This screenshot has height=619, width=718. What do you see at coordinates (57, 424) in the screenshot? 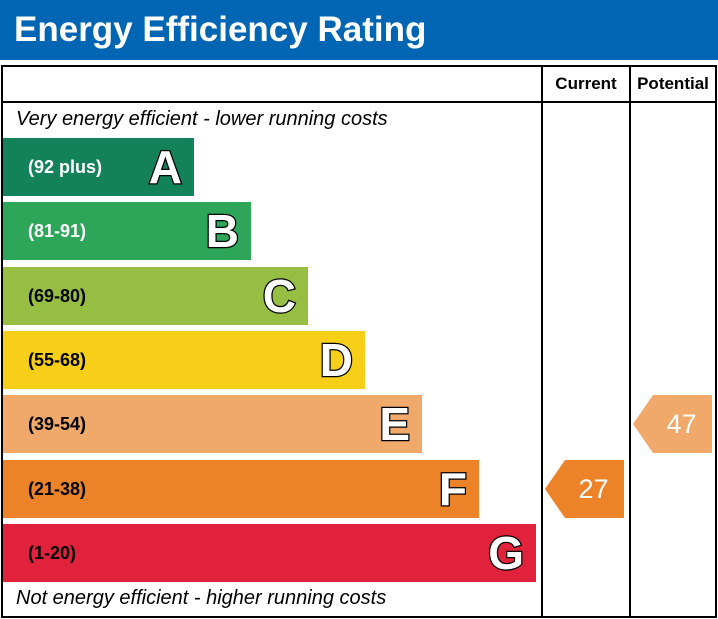
I see `band-e-range: (39-54)` at bounding box center [57, 424].